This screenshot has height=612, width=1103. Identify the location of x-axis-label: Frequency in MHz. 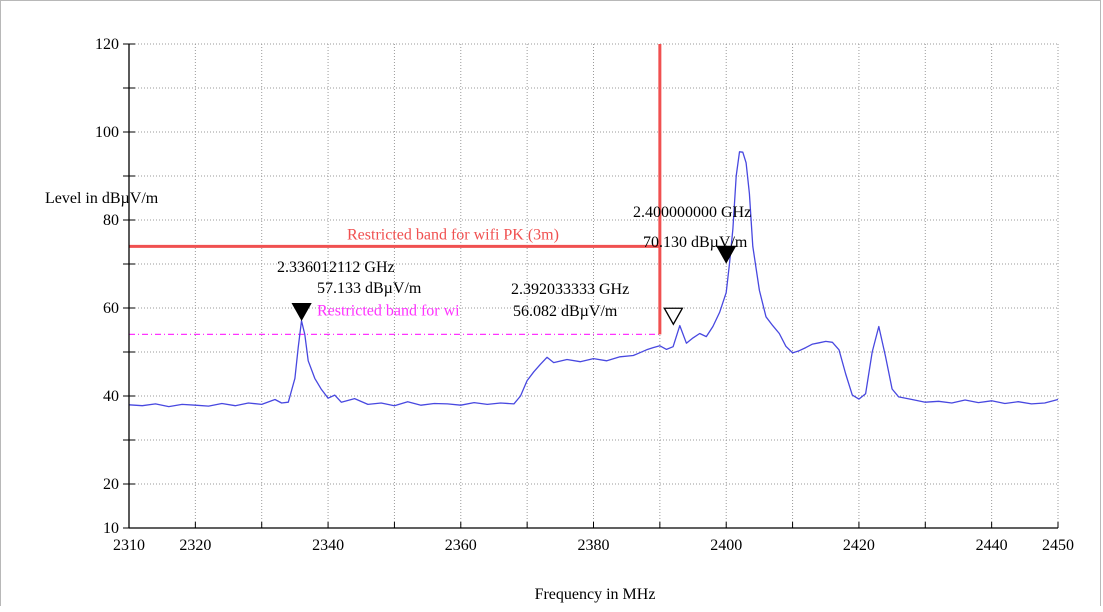
(595, 594).